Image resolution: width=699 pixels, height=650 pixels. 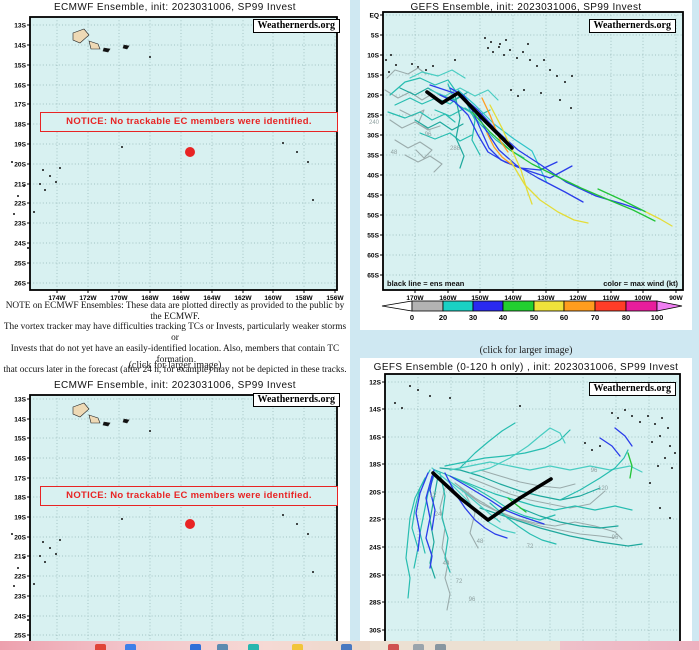 I want to click on svg-text: 164W, so click(x=212, y=298).